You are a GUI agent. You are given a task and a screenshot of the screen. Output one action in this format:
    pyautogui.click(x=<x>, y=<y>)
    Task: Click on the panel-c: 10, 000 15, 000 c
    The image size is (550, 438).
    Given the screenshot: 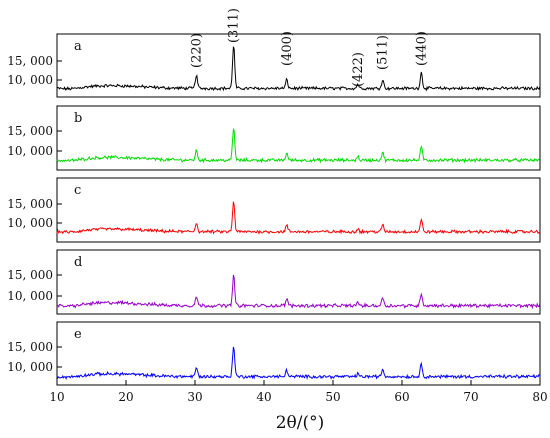 What is the action you would take?
    pyautogui.click(x=274, y=210)
    